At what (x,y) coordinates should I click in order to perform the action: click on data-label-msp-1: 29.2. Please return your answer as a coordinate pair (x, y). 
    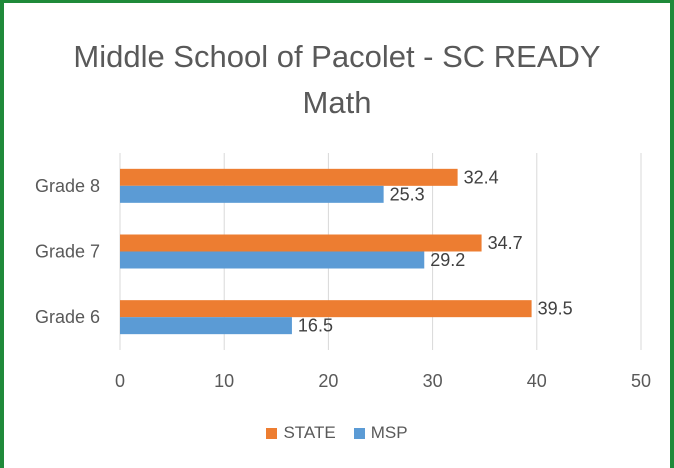
    Looking at the image, I should click on (447, 260).